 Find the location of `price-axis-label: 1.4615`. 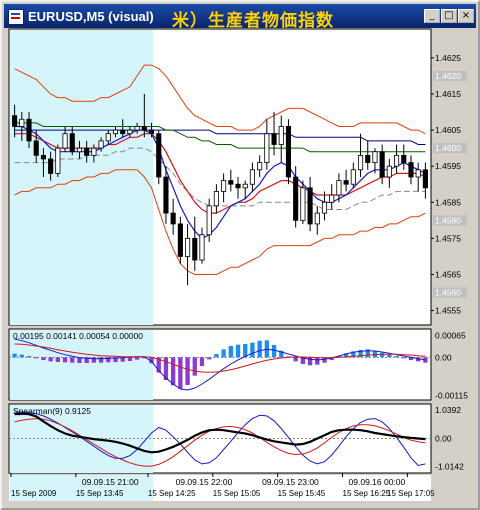

price-axis-label: 1.4615 is located at coordinates (448, 94).